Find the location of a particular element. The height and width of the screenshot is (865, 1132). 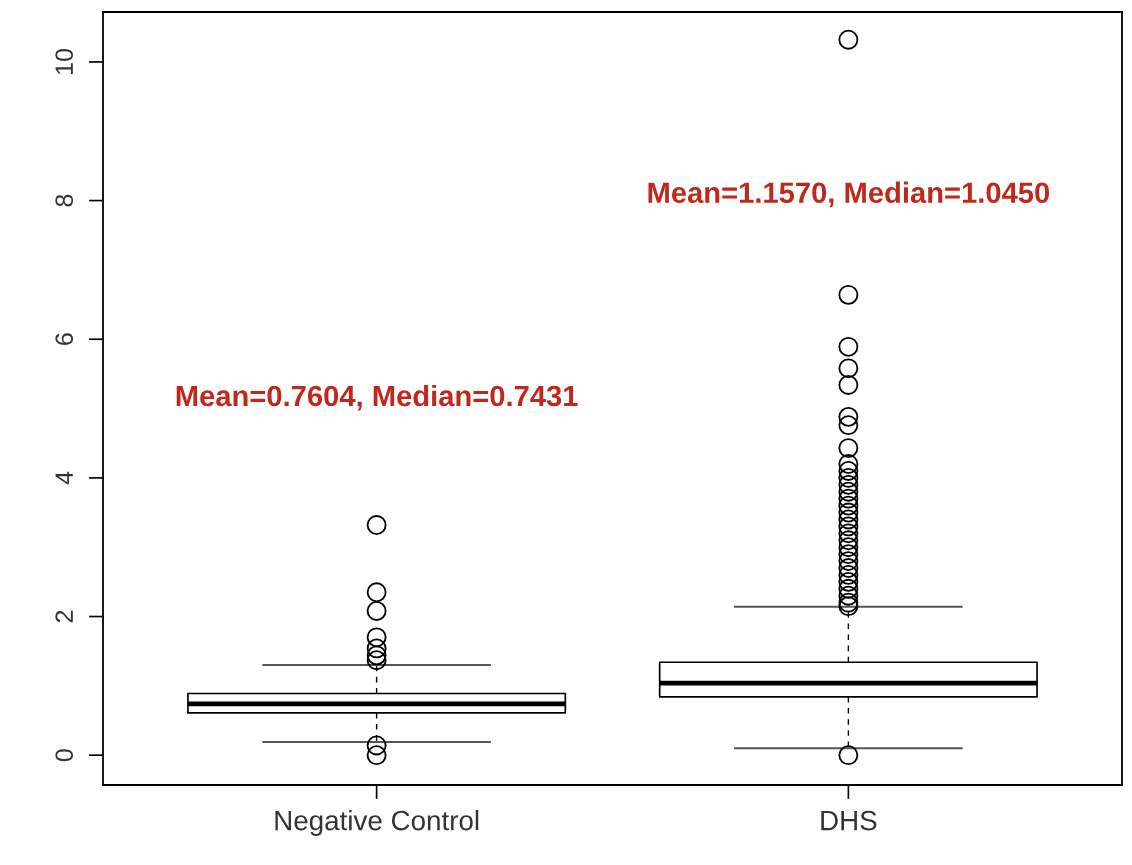

y-tick-label: 0 is located at coordinates (64, 755).